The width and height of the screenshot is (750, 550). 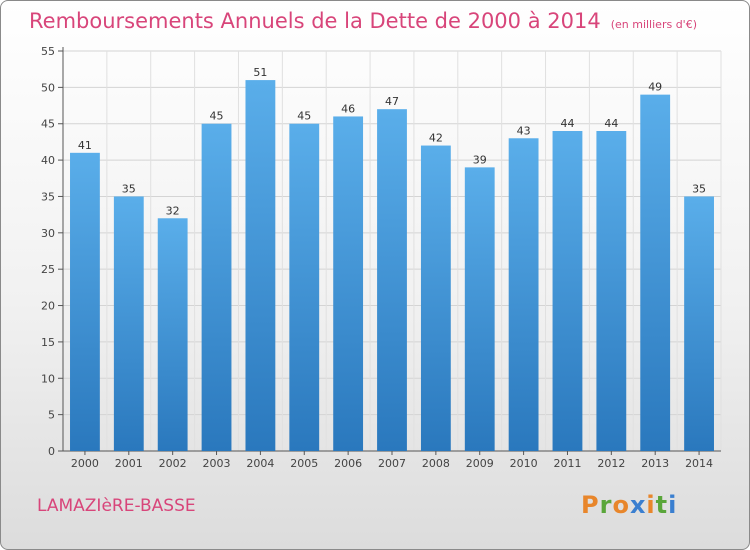 I want to click on proxiti-logo-letter: x, so click(x=638, y=505).